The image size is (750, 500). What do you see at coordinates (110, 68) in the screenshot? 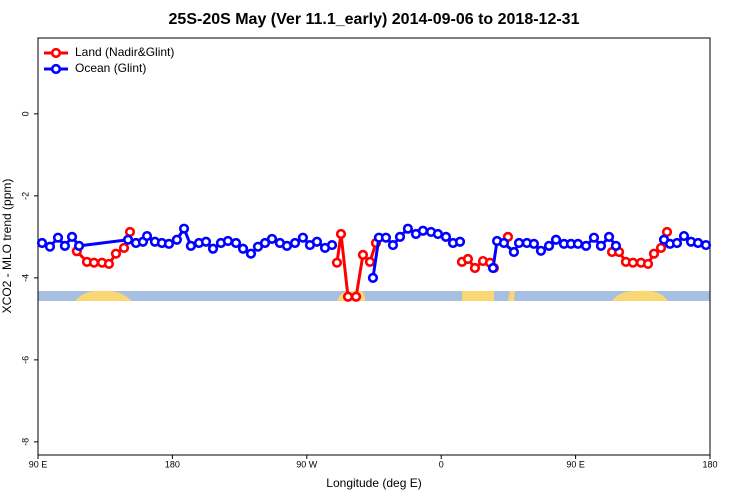
I see `legend-label: Ocean (Glint)` at bounding box center [110, 68].